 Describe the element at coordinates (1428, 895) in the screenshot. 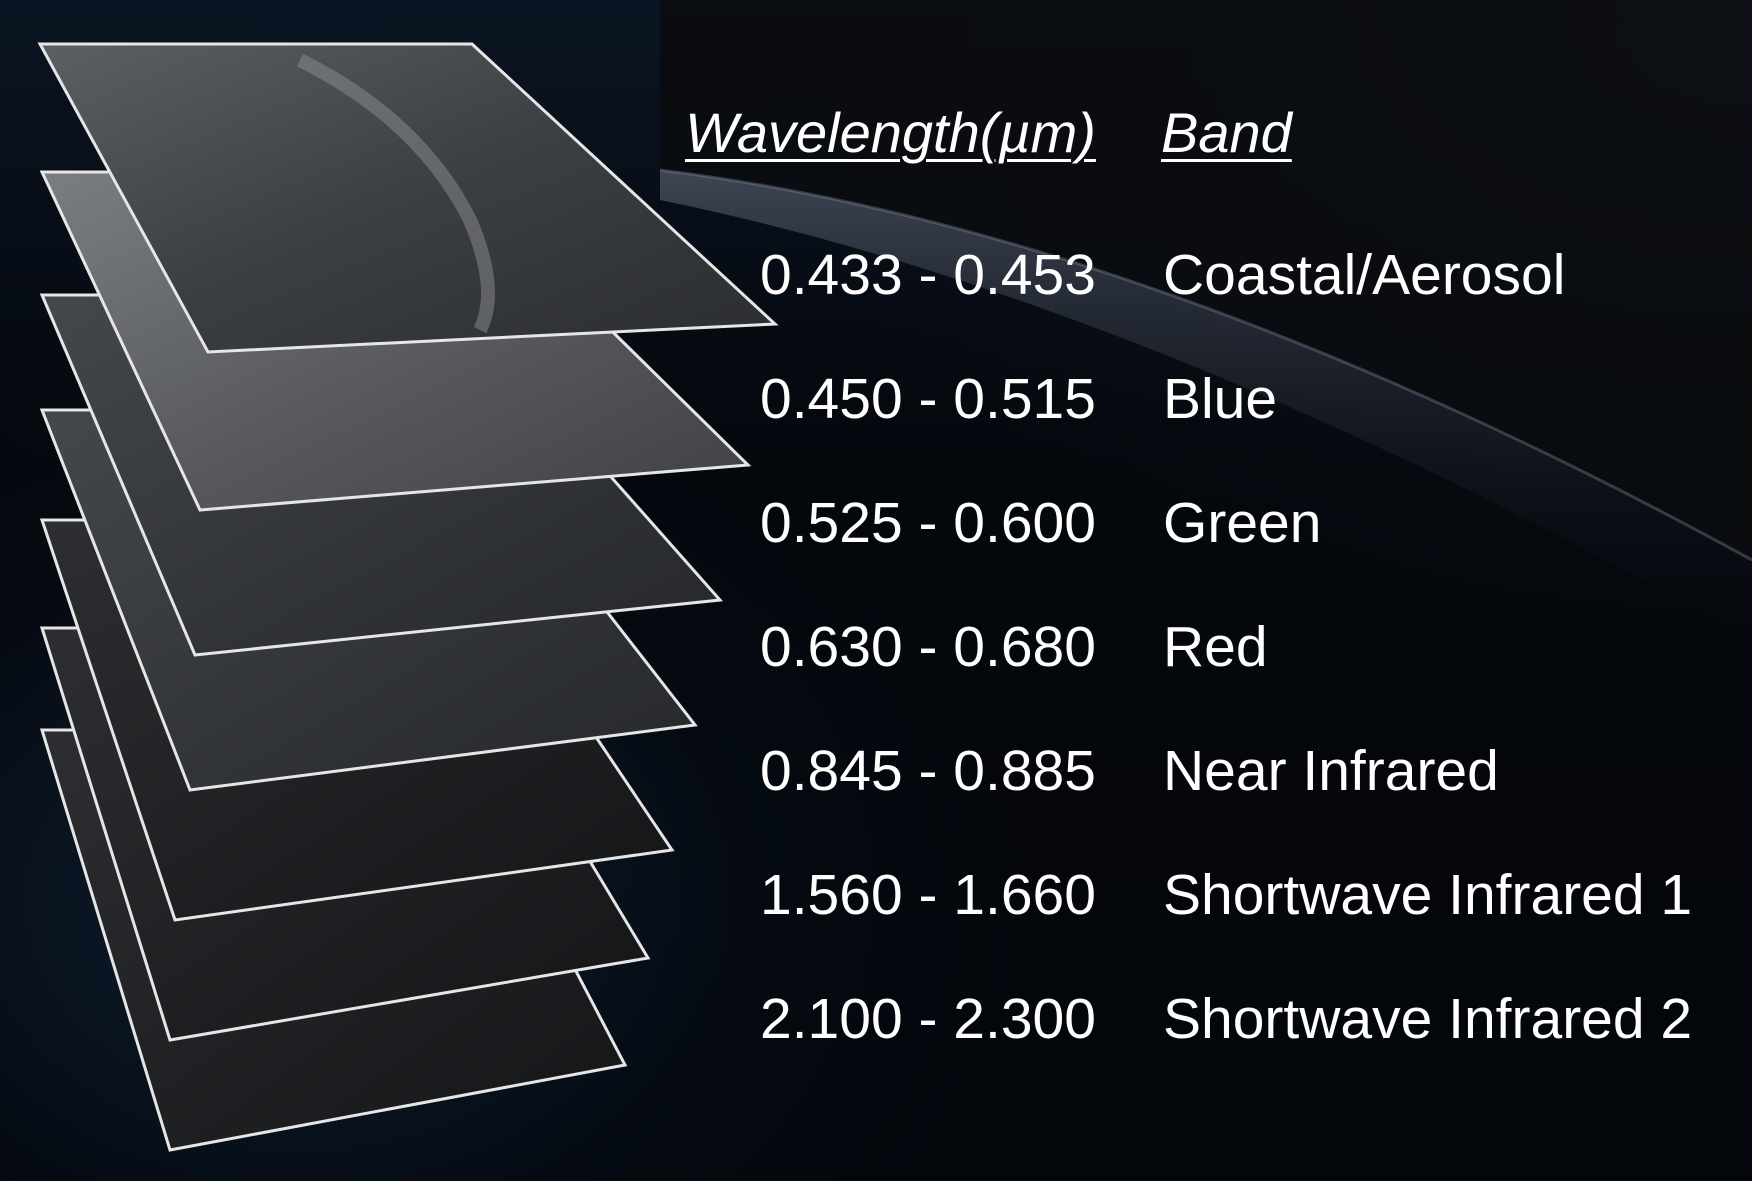

I see `band-name: Shortwave Infrared 1` at that location.